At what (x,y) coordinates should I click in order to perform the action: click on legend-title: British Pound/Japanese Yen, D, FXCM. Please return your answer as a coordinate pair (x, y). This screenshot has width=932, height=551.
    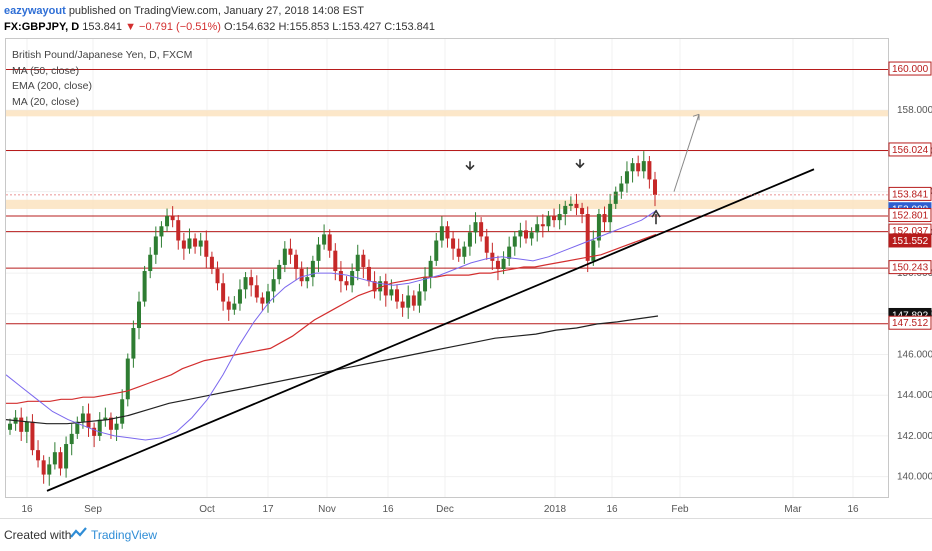
    Looking at the image, I should click on (102, 55).